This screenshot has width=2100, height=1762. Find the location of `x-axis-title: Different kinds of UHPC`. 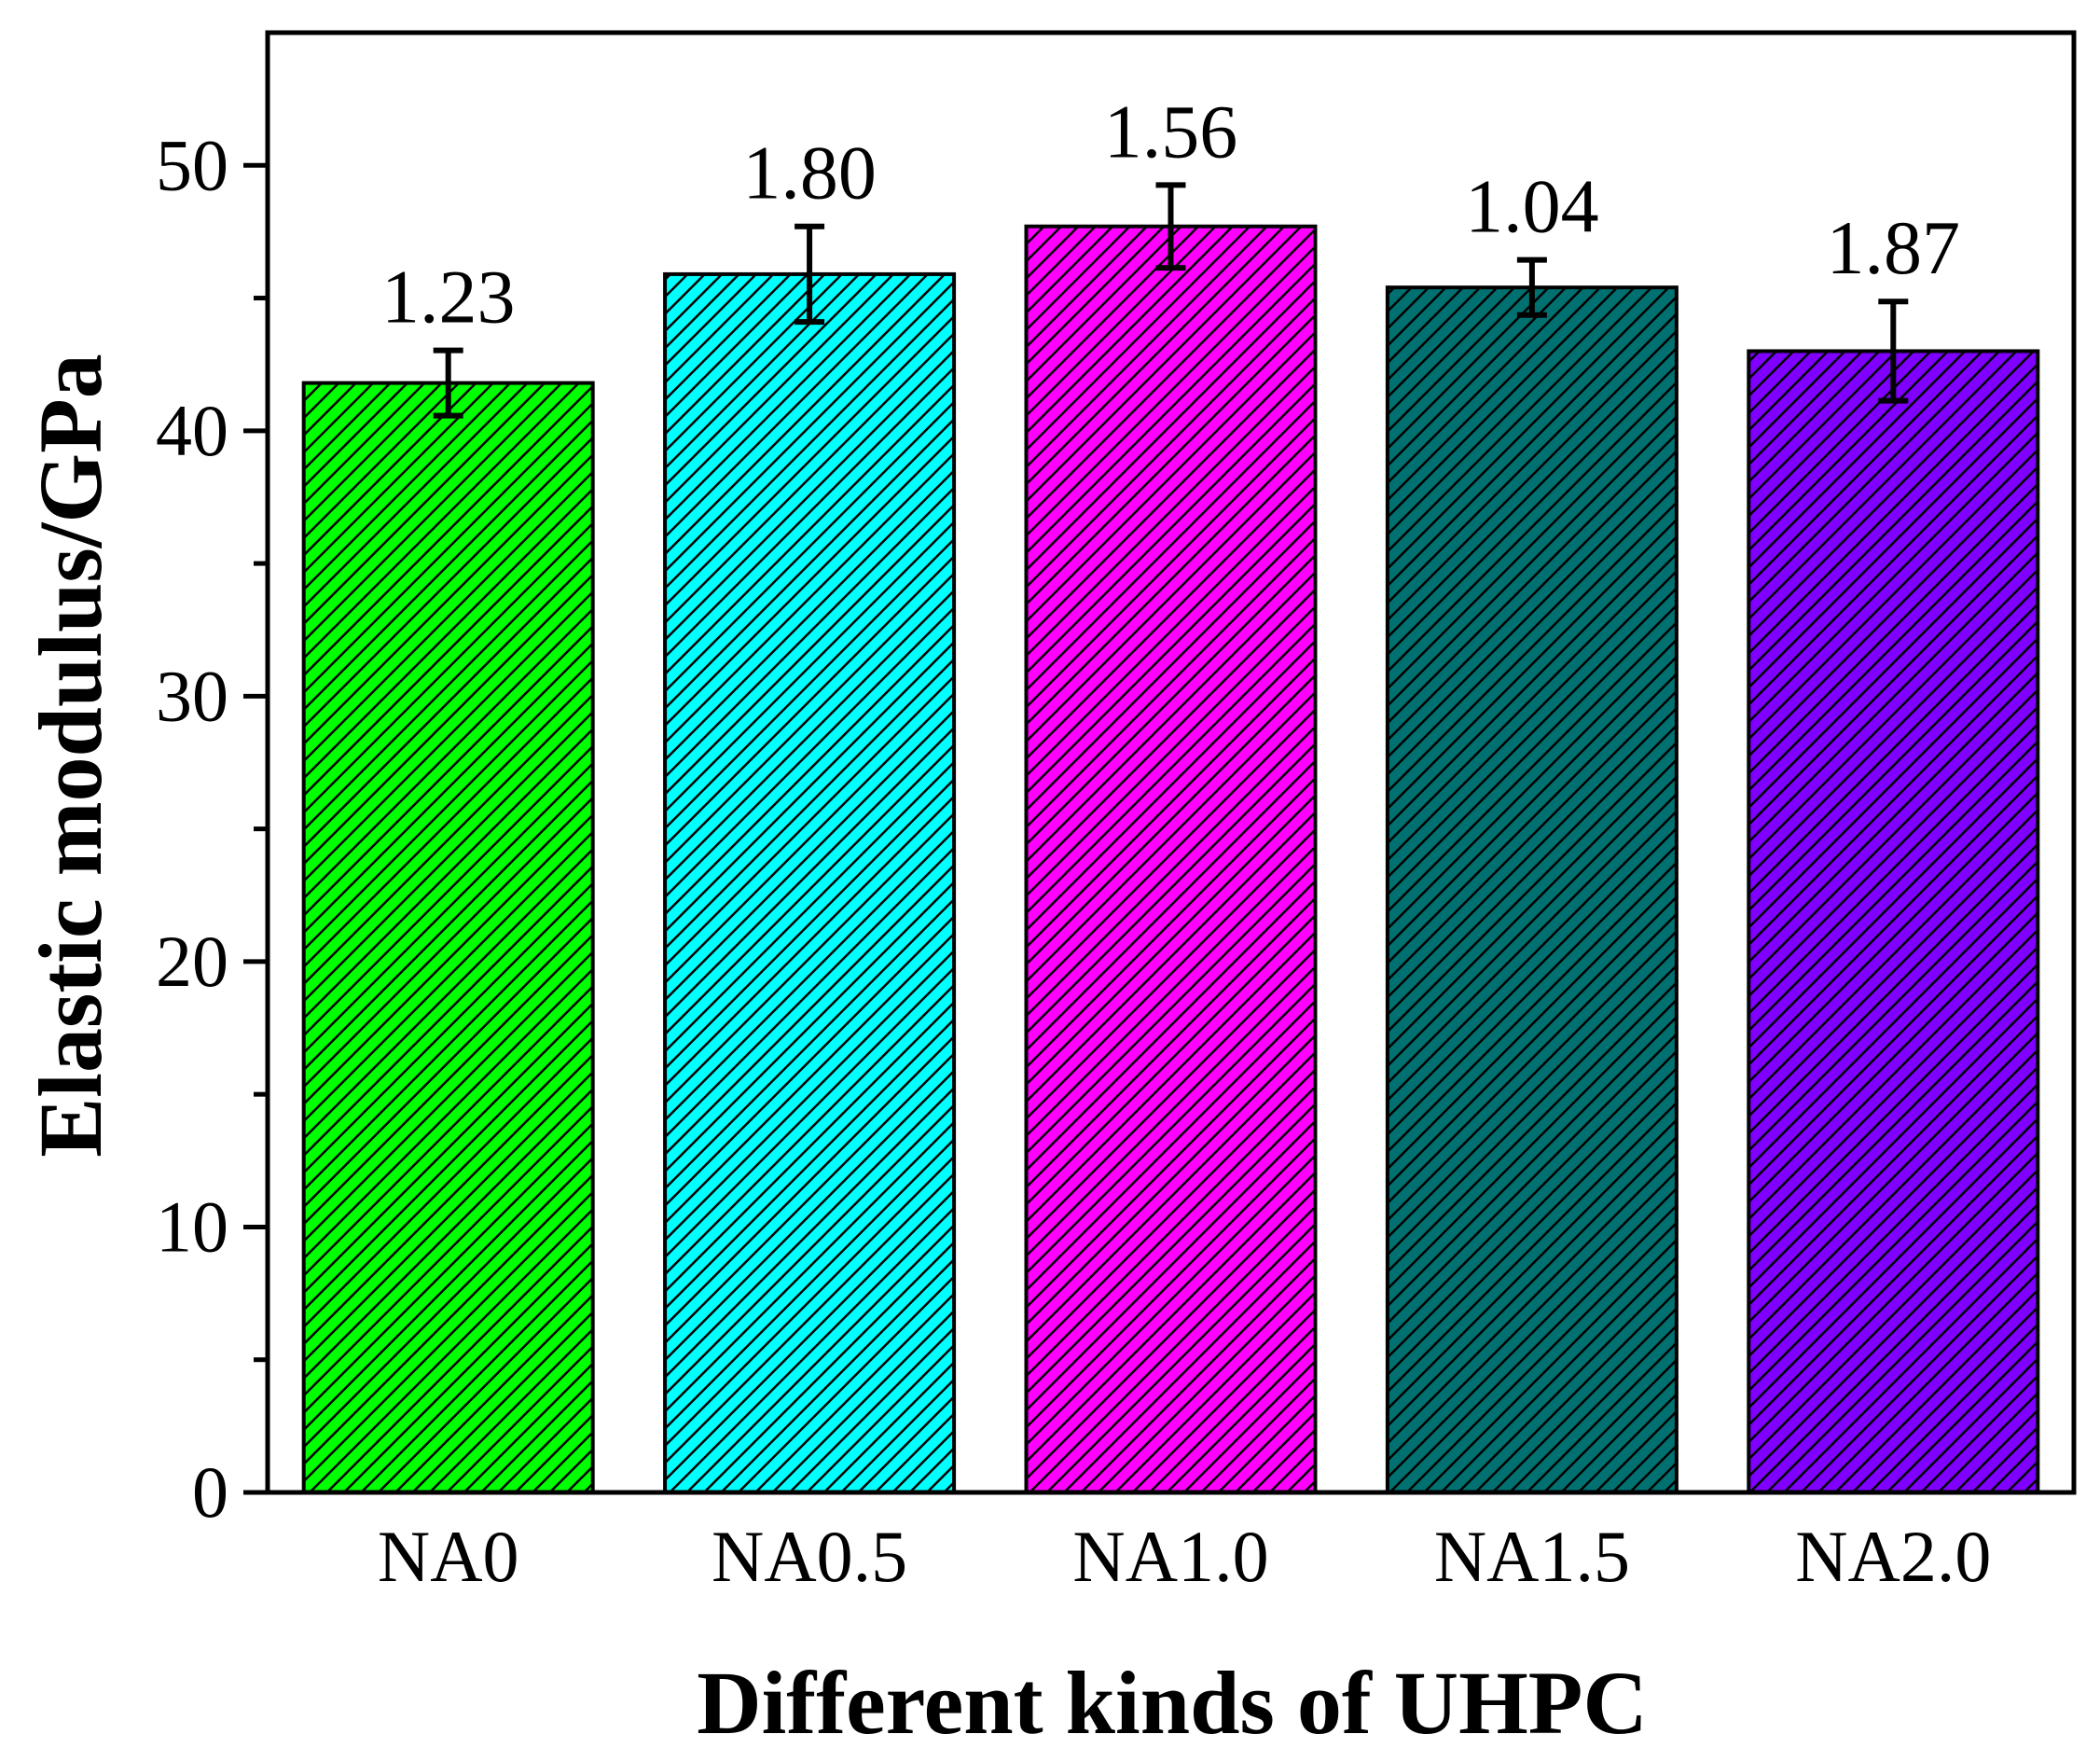

x-axis-title: Different kinds of UHPC is located at coordinates (1173, 1703).